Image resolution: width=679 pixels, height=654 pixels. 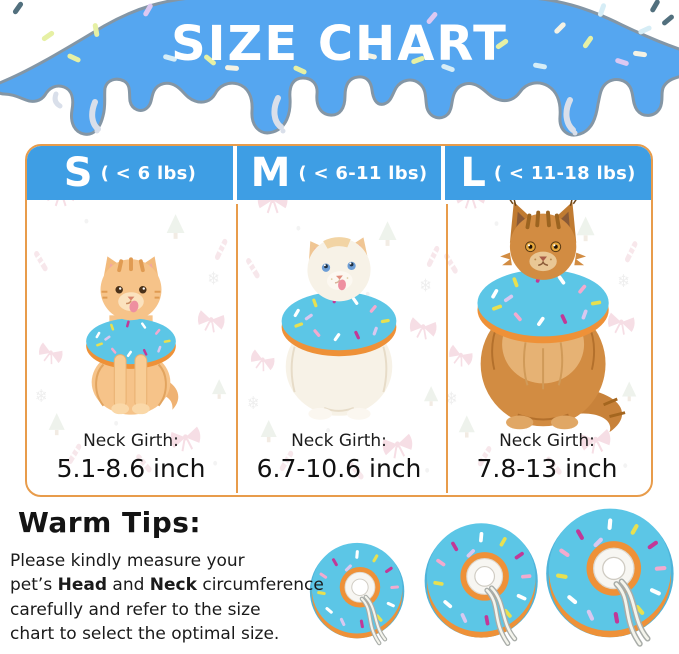 I want to click on size-letter: L, so click(x=473, y=173).